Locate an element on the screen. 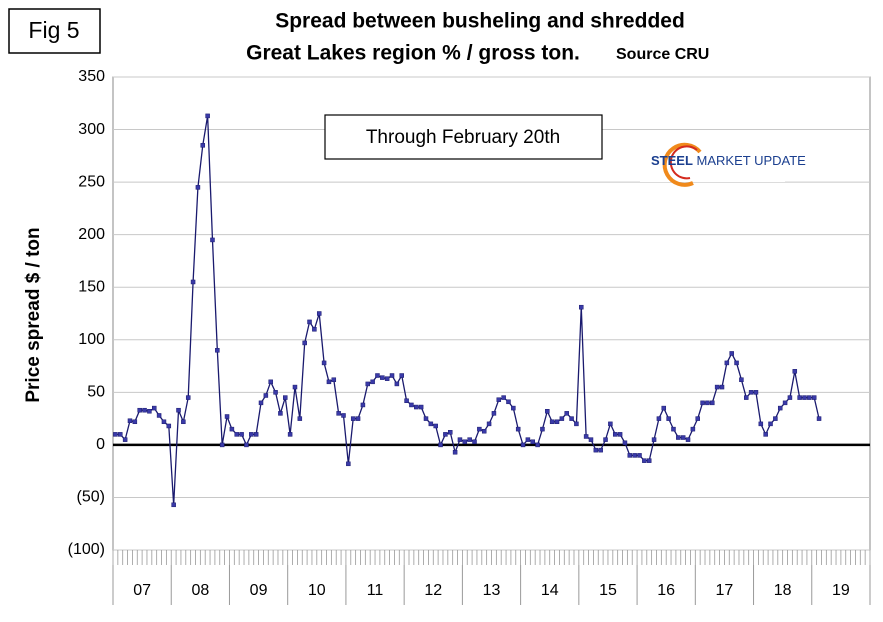  x-tick-label: 12 is located at coordinates (433, 590).